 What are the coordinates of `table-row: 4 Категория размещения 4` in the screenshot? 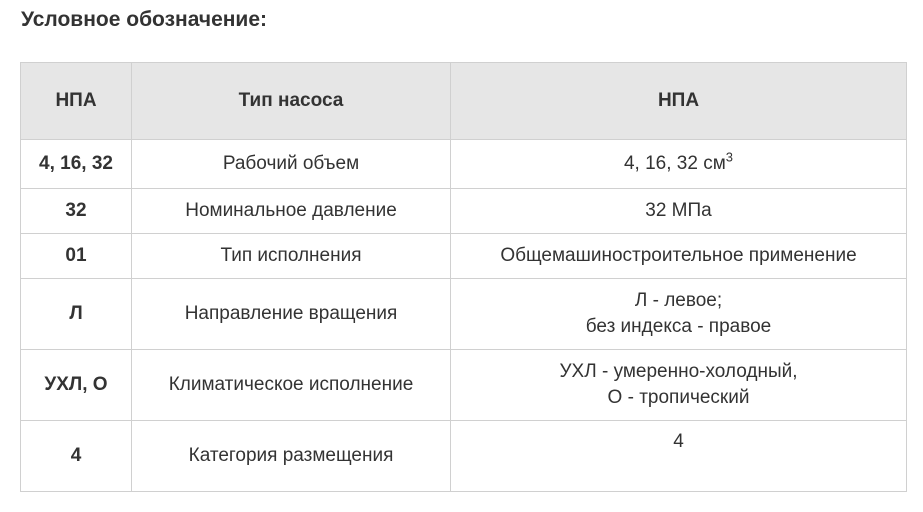 It's located at (463, 456).